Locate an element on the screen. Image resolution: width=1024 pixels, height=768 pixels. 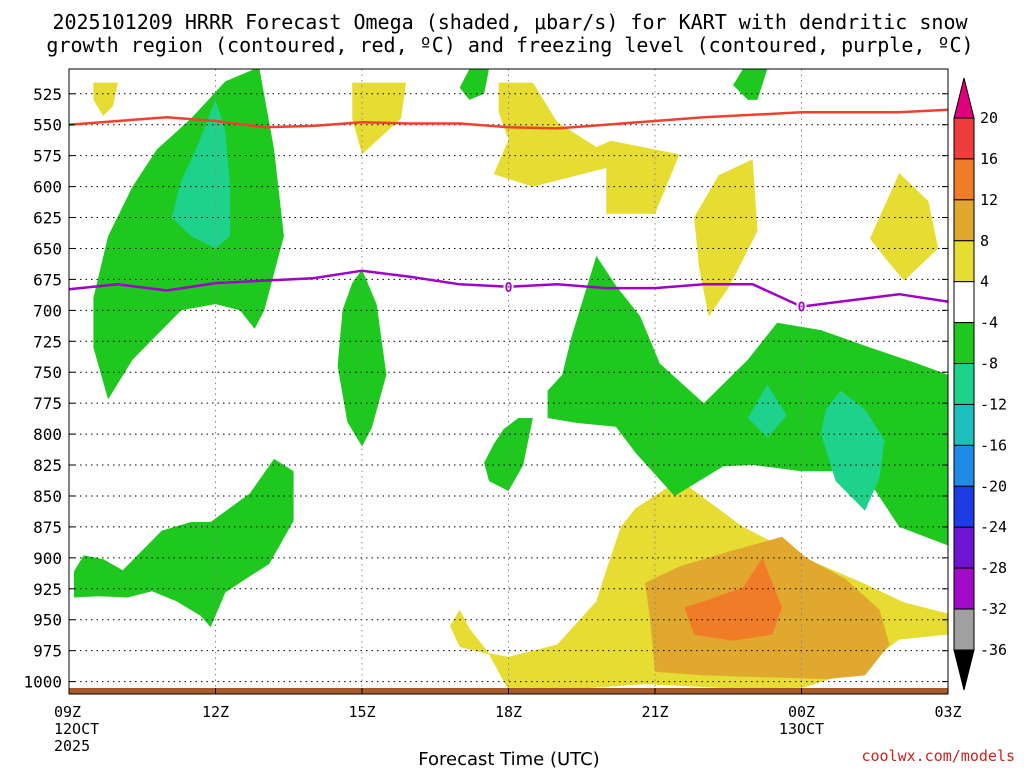
colorbar-bottom-triangle is located at coordinates (964, 670).